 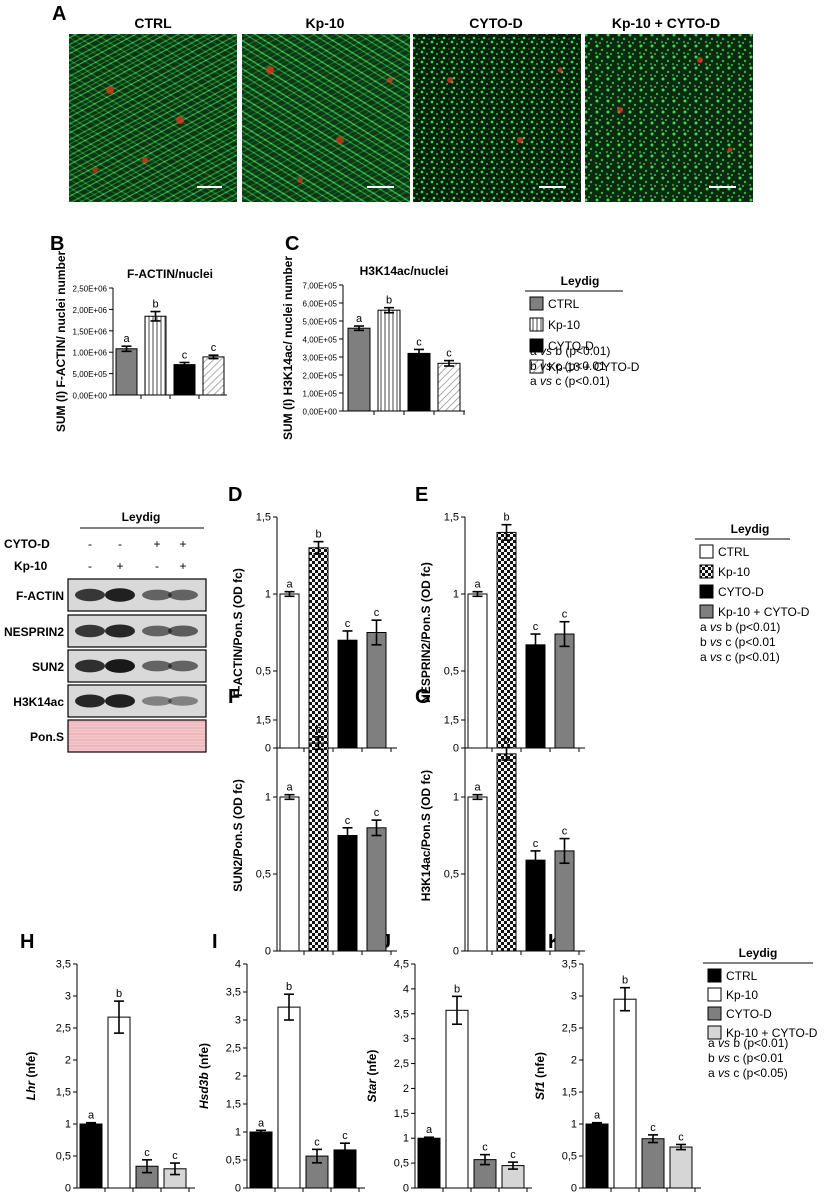 What do you see at coordinates (238, 632) in the screenshot?
I see `y-axis-label: F-ACTIN/Pon.S (OD fc)` at bounding box center [238, 632].